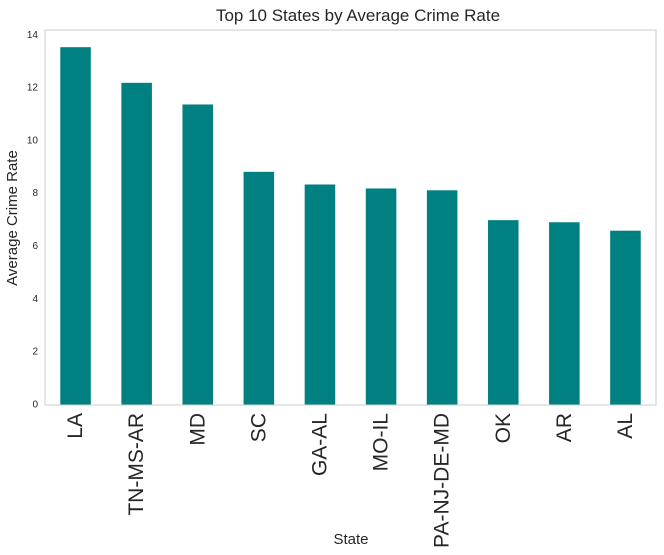 The image size is (664, 555). Describe the element at coordinates (564, 313) in the screenshot. I see `bar-ar` at that location.